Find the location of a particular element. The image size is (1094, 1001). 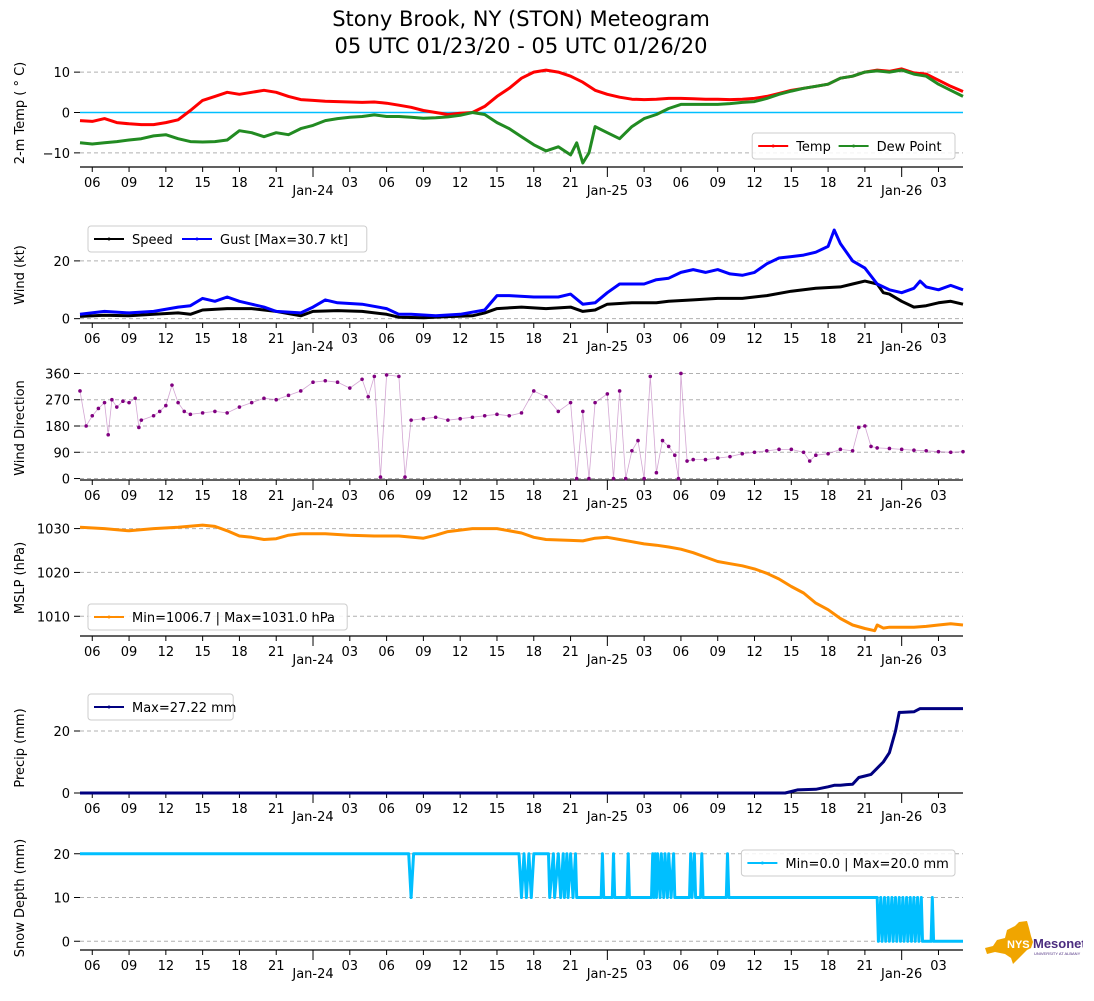

y-tick-label: 10 is located at coordinates (61, 73).